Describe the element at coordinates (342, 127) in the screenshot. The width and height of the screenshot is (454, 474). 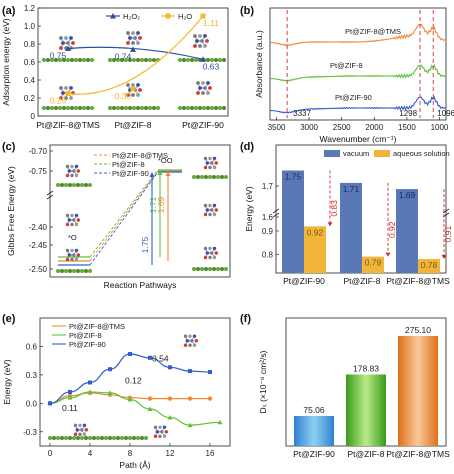
I see `x-tick-label: 2500` at that location.